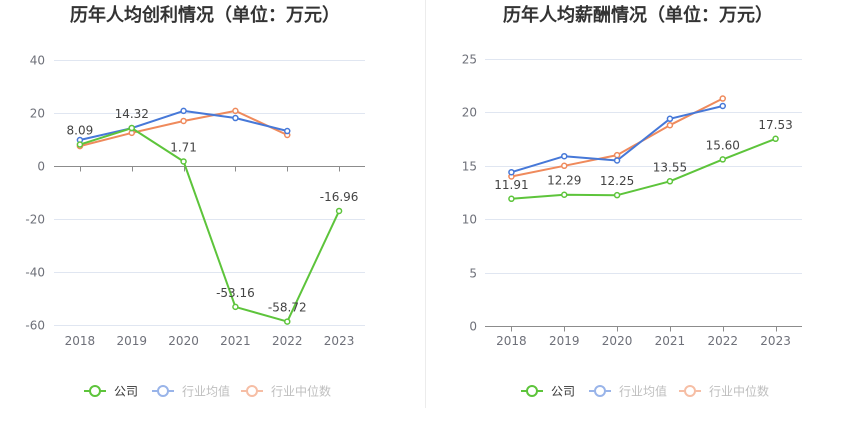 This screenshot has height=437, width=850. I want to click on y-tick-label: 15, so click(469, 167).